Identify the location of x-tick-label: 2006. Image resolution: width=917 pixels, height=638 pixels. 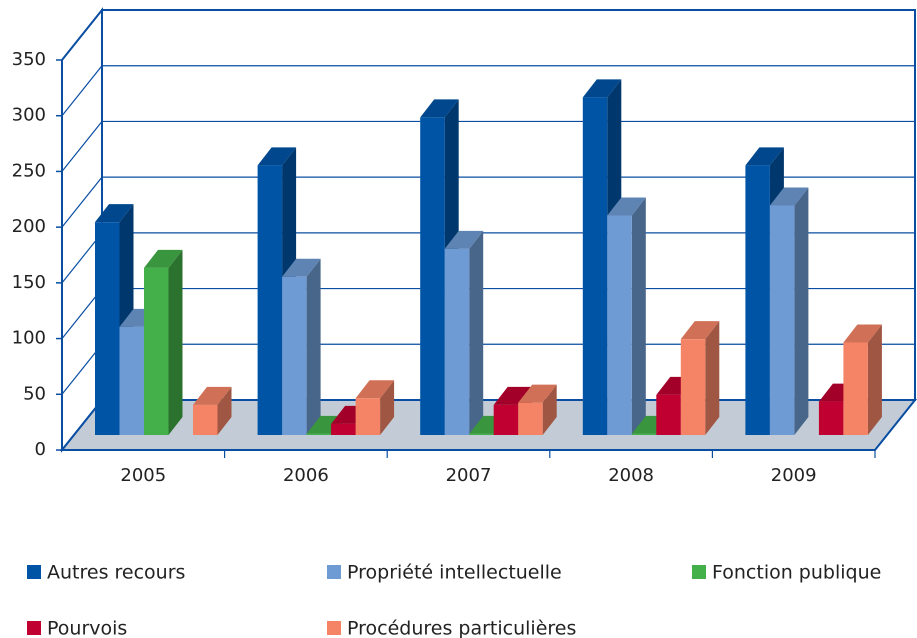
(306, 475).